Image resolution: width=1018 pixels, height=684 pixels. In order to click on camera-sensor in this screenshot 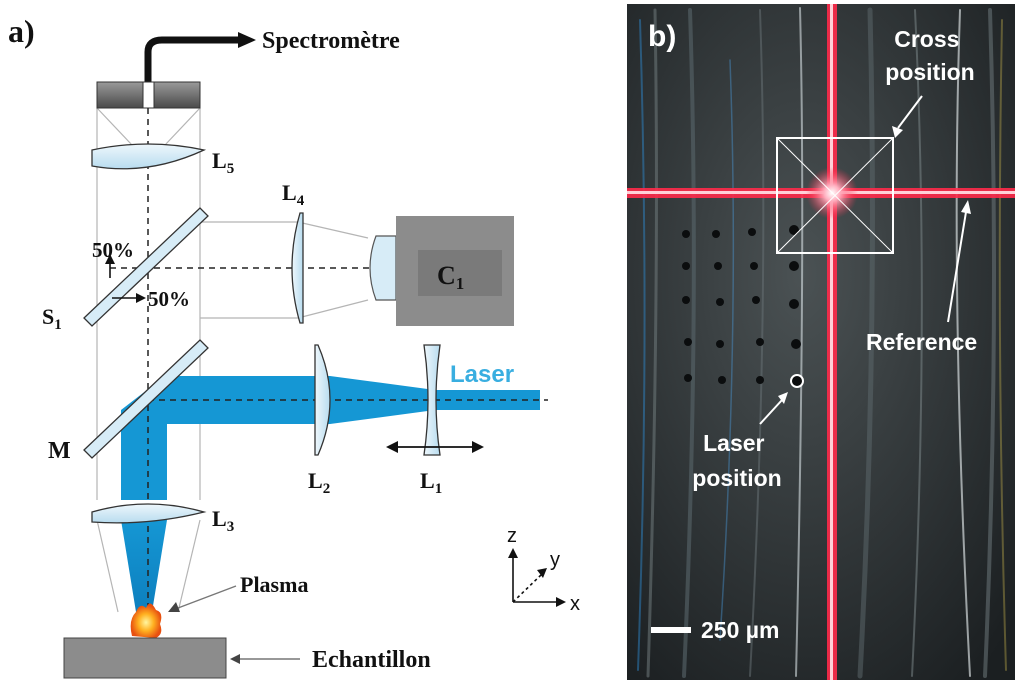, I will do `click(460, 273)`.